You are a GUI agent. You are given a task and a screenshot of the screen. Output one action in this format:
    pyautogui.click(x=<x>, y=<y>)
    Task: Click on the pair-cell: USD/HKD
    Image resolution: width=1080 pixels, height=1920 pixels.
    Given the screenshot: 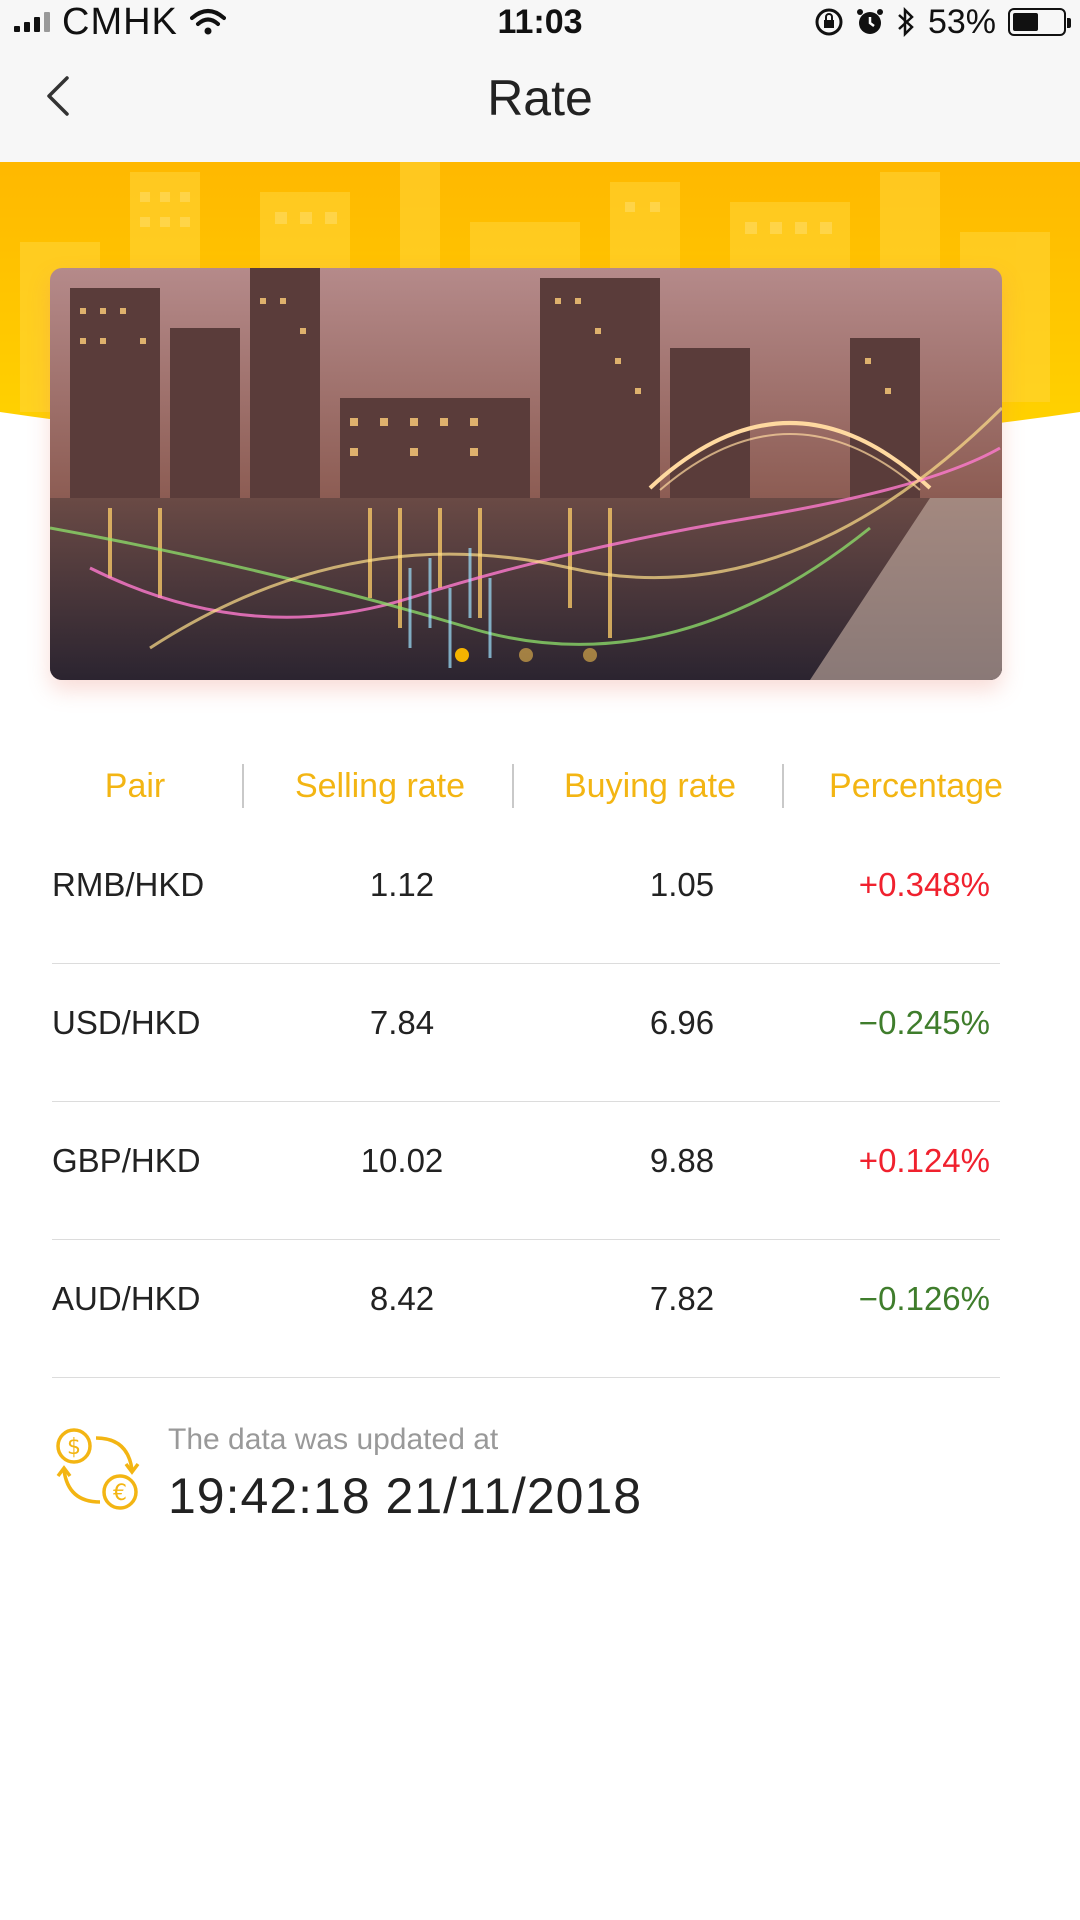 What is the action you would take?
    pyautogui.click(x=126, y=1022)
    